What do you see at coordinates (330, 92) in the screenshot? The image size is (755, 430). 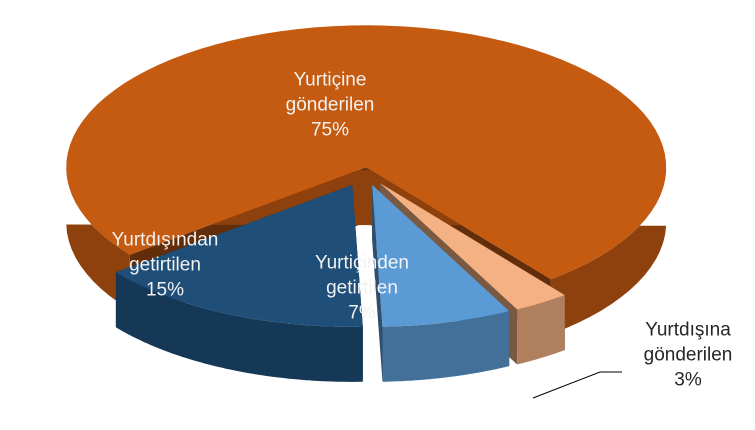 I see `category-label: Yurtiçine gönderilen` at bounding box center [330, 92].